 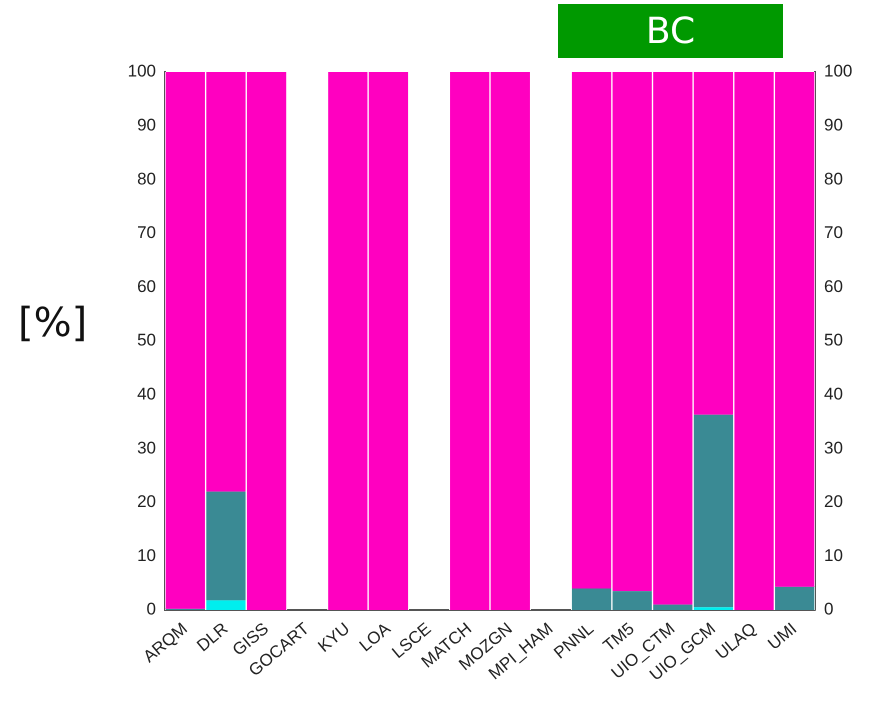 I want to click on y-tick-label: 10, so click(x=146, y=555).